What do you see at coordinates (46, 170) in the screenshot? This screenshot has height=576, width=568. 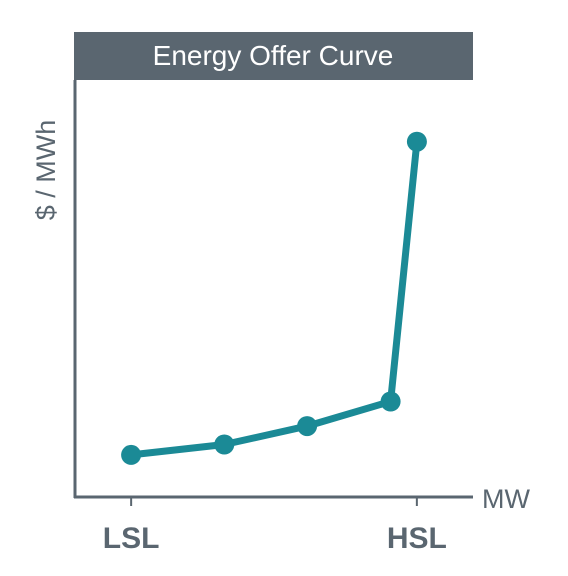 I see `y-axis-label: $ / MWh` at bounding box center [46, 170].